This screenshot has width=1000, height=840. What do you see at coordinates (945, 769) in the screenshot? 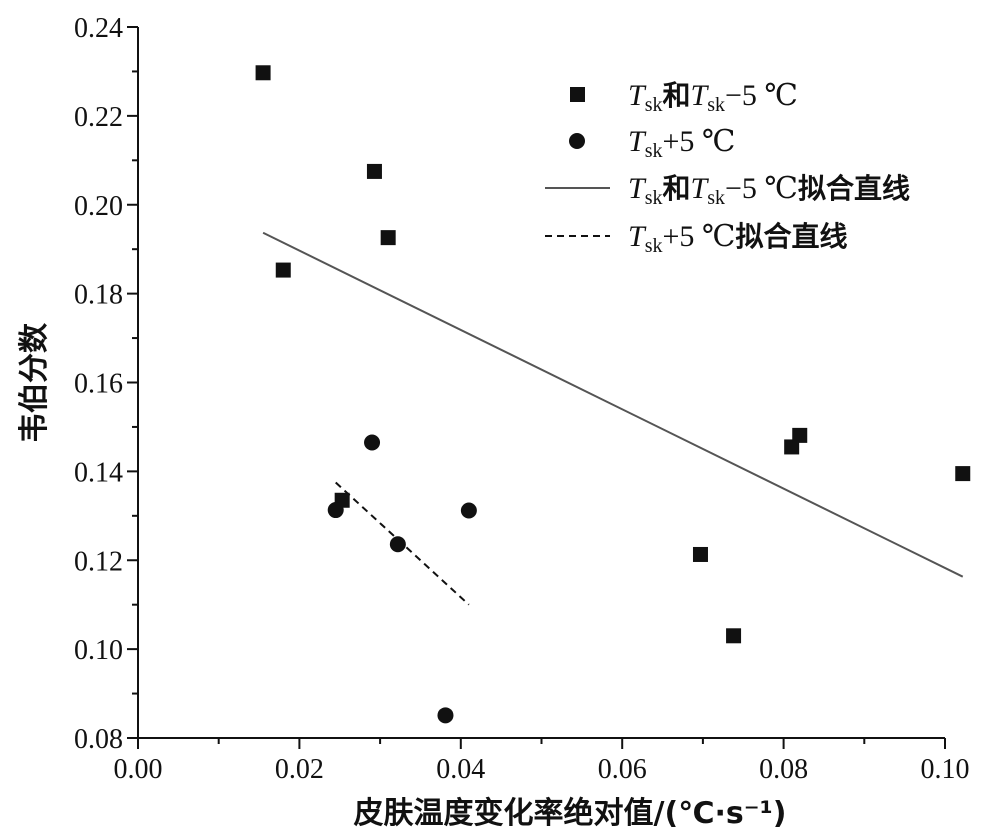
I see `x-tick-label: 0.10` at bounding box center [945, 769].